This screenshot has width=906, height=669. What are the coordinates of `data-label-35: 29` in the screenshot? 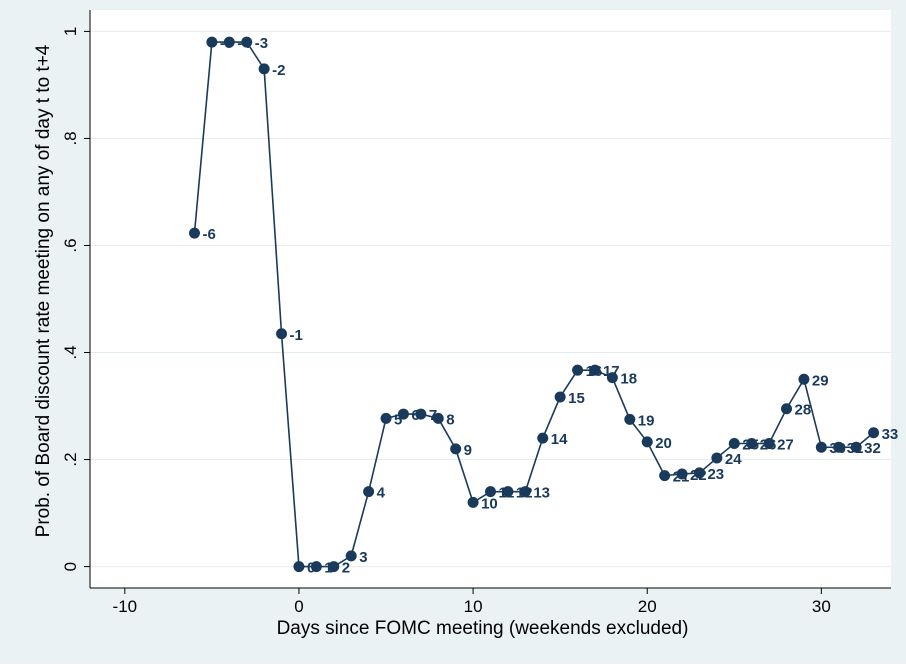 It's located at (820, 380).